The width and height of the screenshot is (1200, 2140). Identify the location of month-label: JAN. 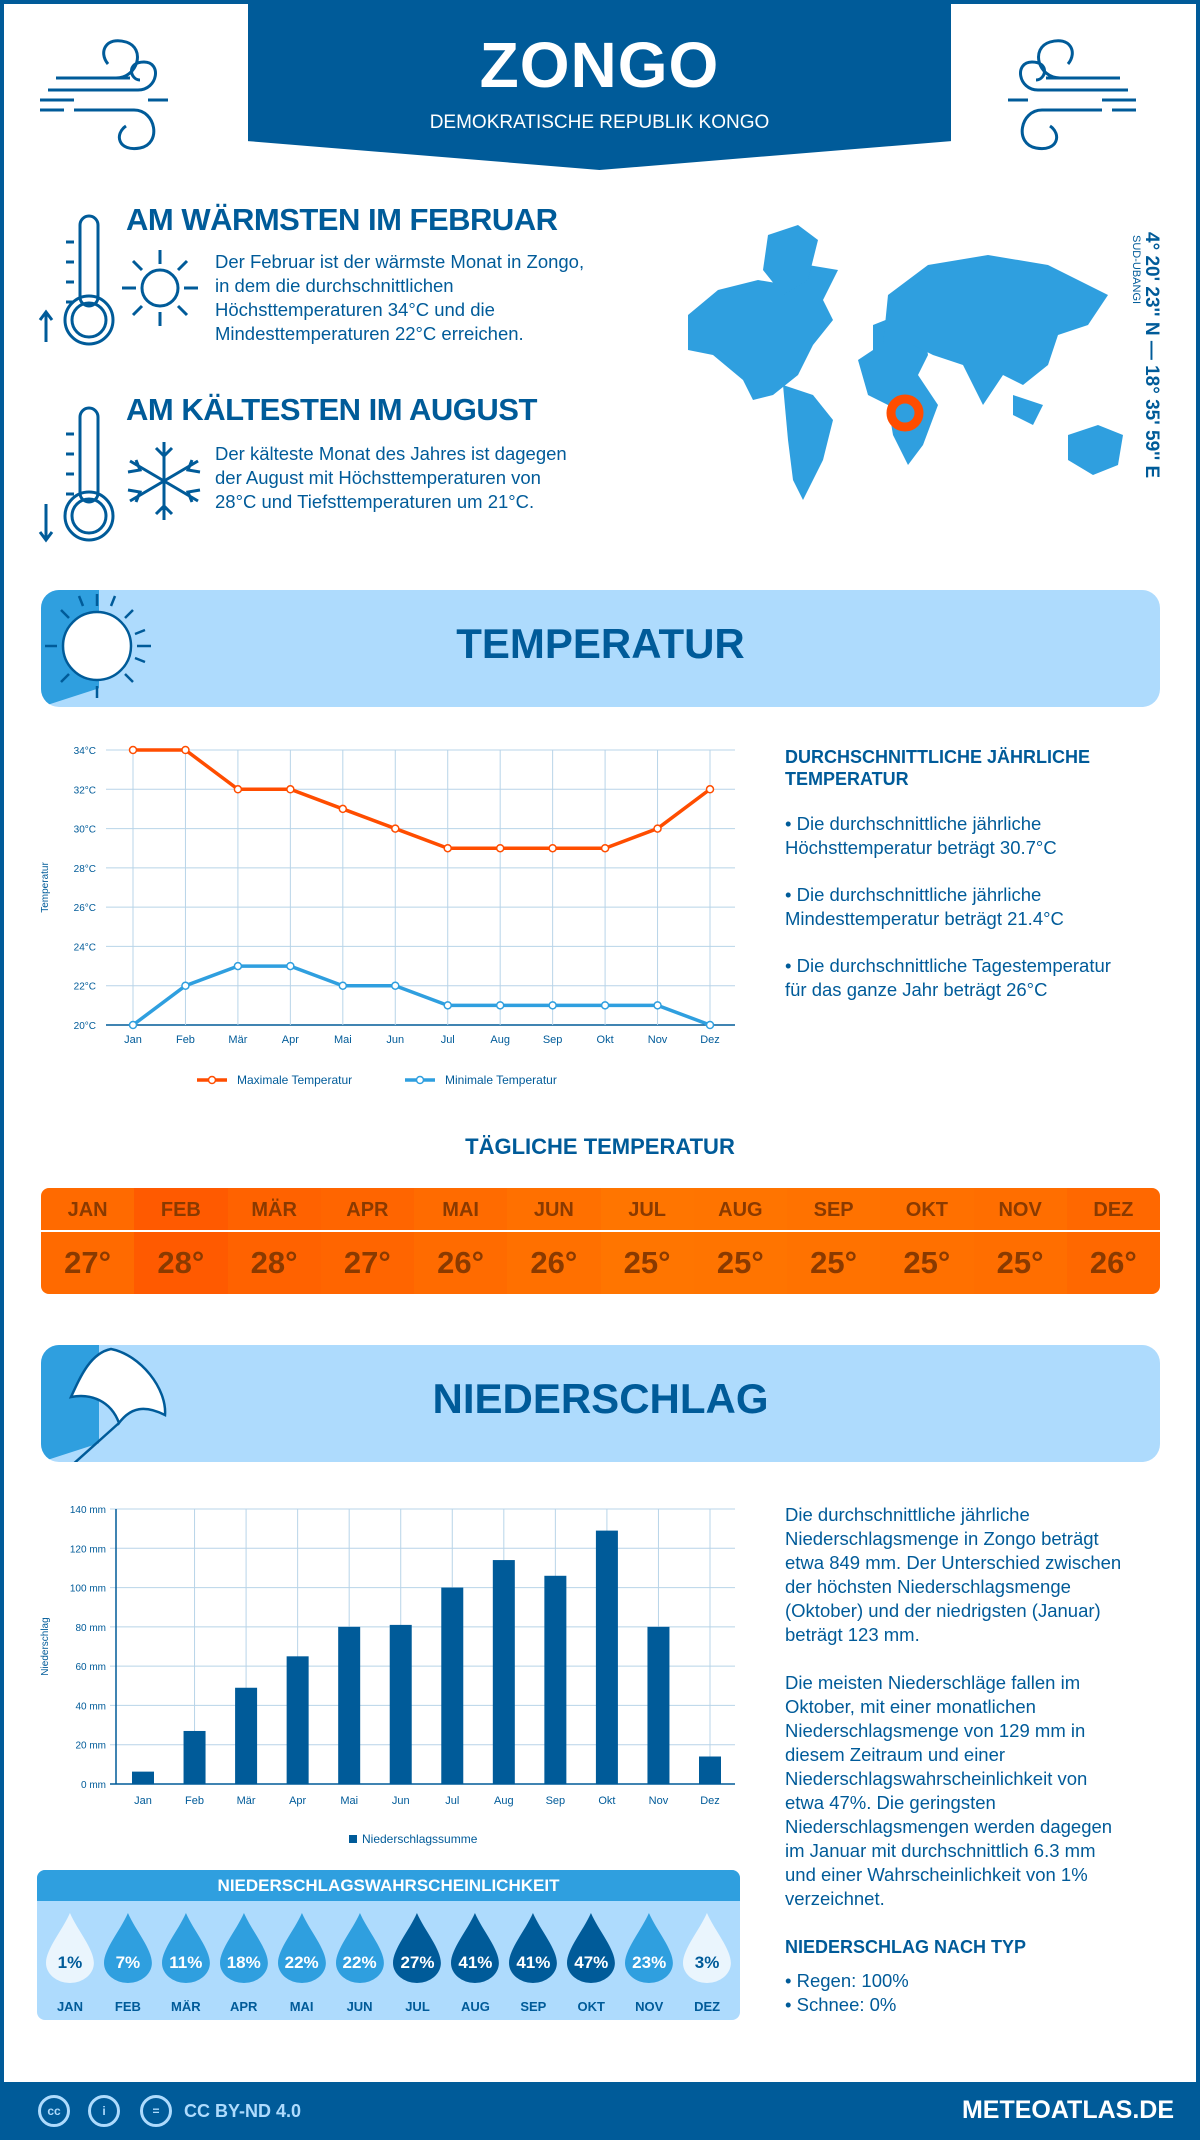
(69, 2006).